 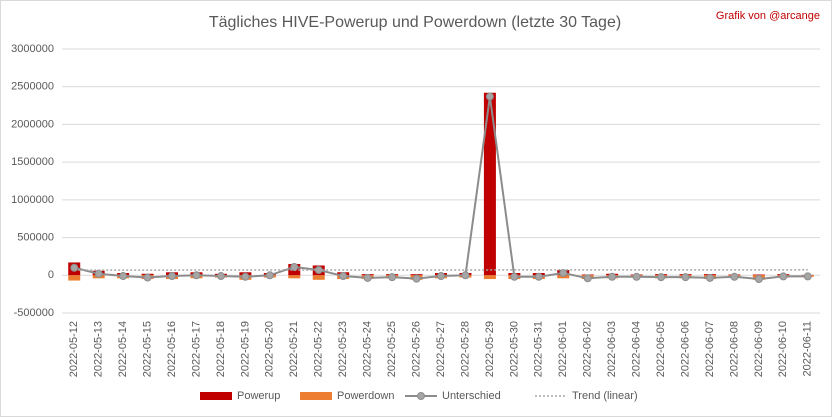 I want to click on x-tick-label: 2022-06-06, so click(x=685, y=349).